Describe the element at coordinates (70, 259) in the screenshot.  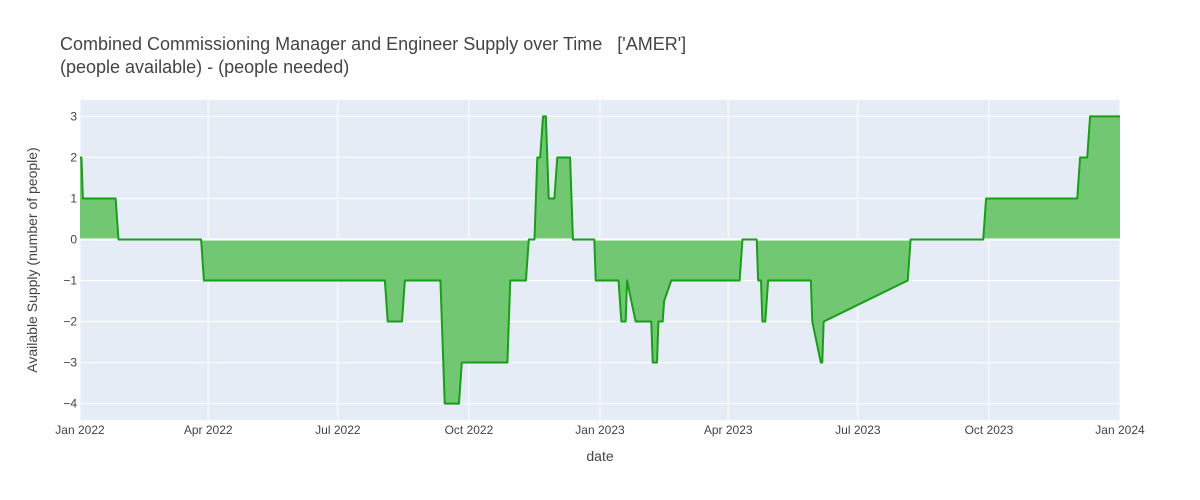
I see `y-tick-labels: 3 2 1 0 −1 −2 −3 −4` at that location.